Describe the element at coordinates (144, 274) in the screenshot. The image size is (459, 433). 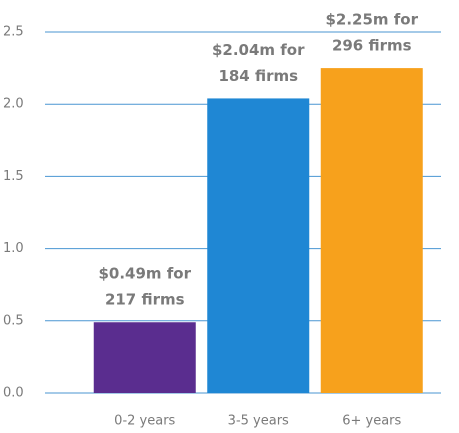
I see `value-label: $0.49m for` at that location.